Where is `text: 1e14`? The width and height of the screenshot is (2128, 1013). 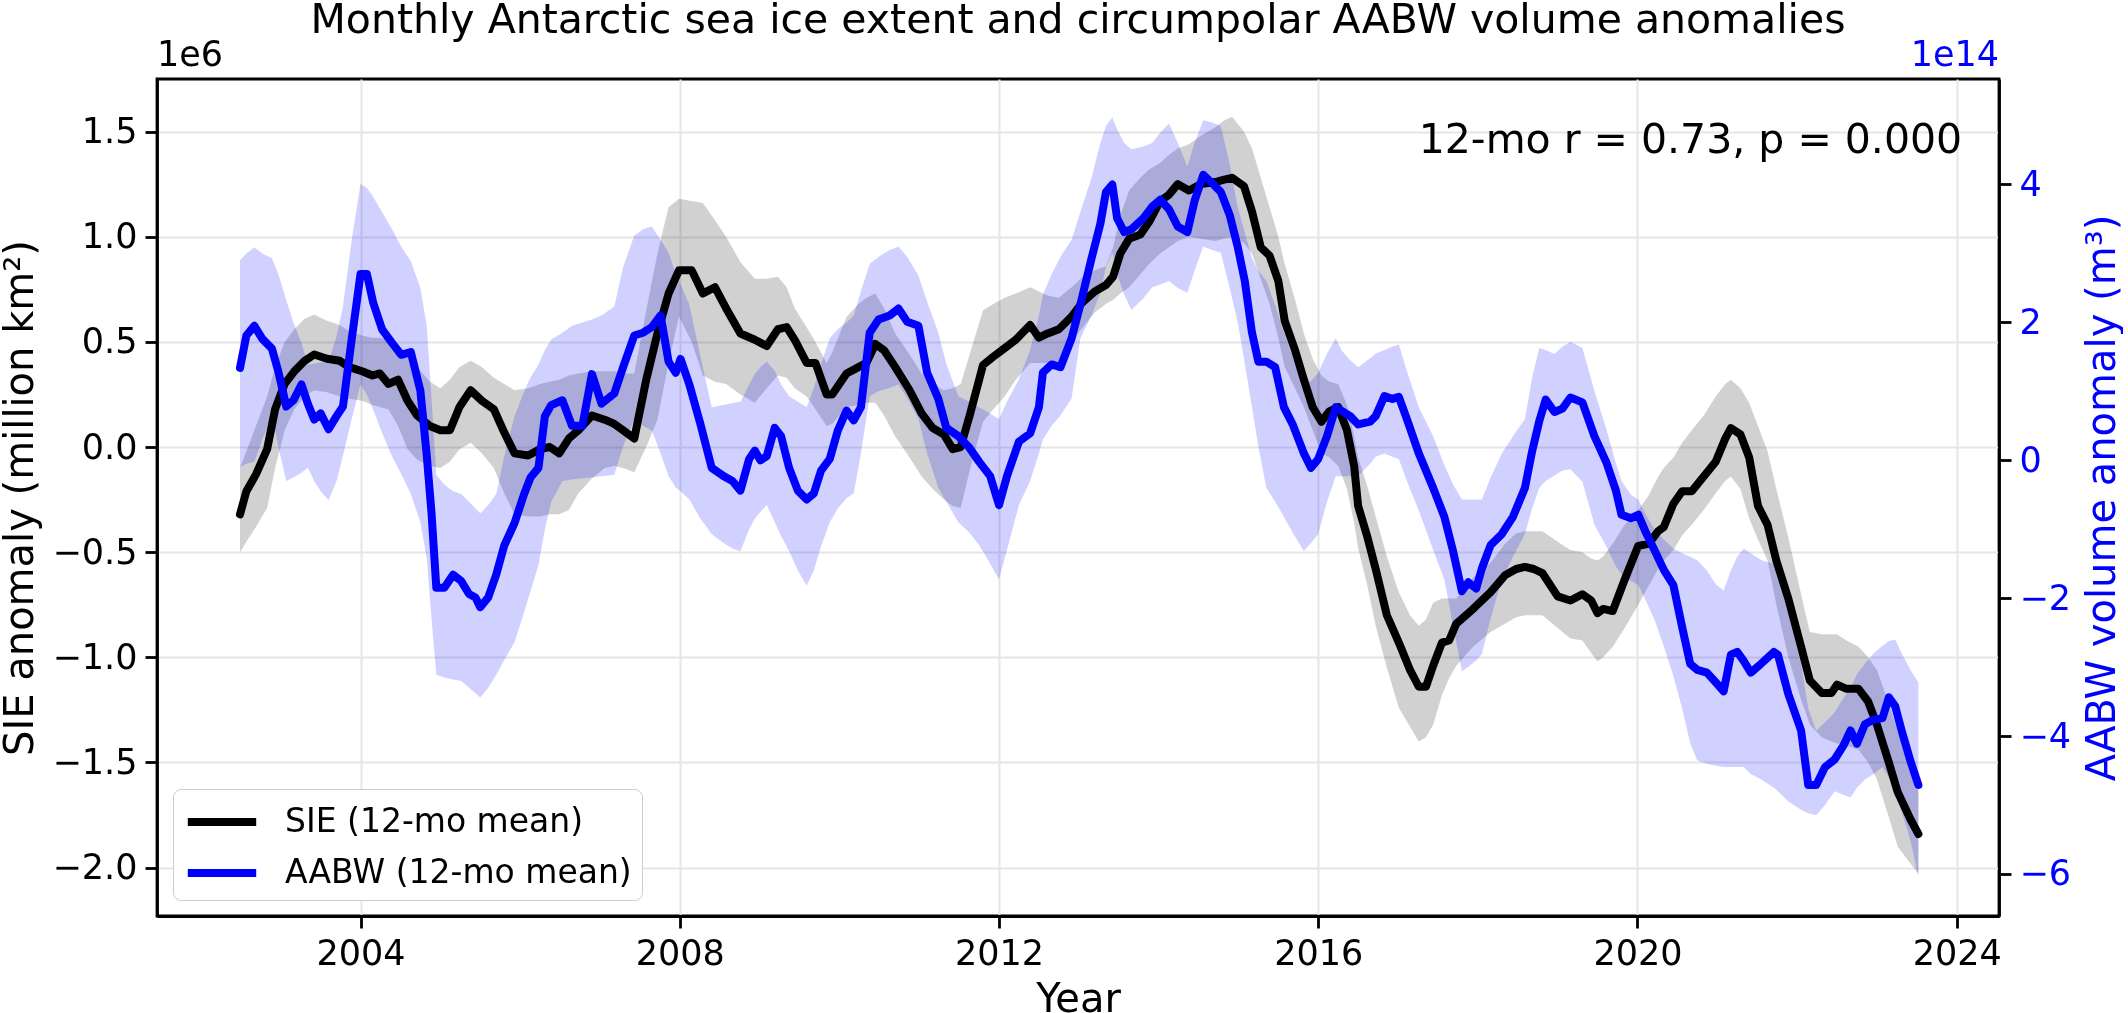
text: 1e14 is located at coordinates (1954, 54).